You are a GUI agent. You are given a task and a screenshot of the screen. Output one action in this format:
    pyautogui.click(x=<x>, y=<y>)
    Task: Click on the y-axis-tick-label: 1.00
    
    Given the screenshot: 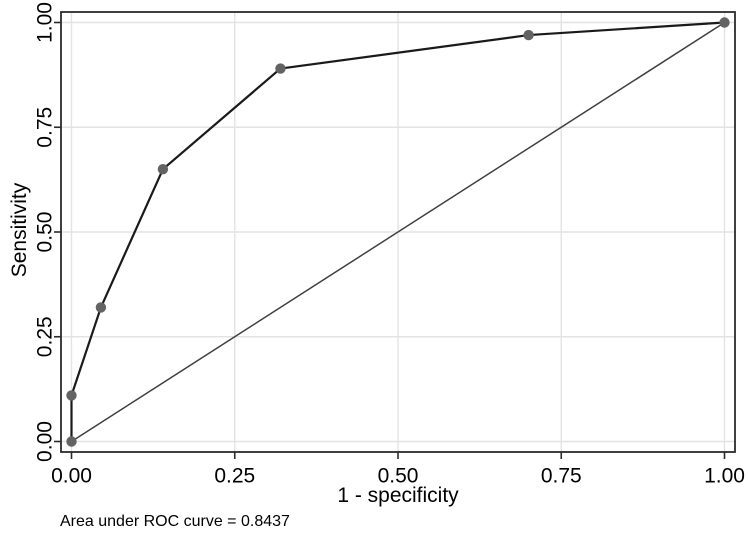 What is the action you would take?
    pyautogui.click(x=44, y=22)
    